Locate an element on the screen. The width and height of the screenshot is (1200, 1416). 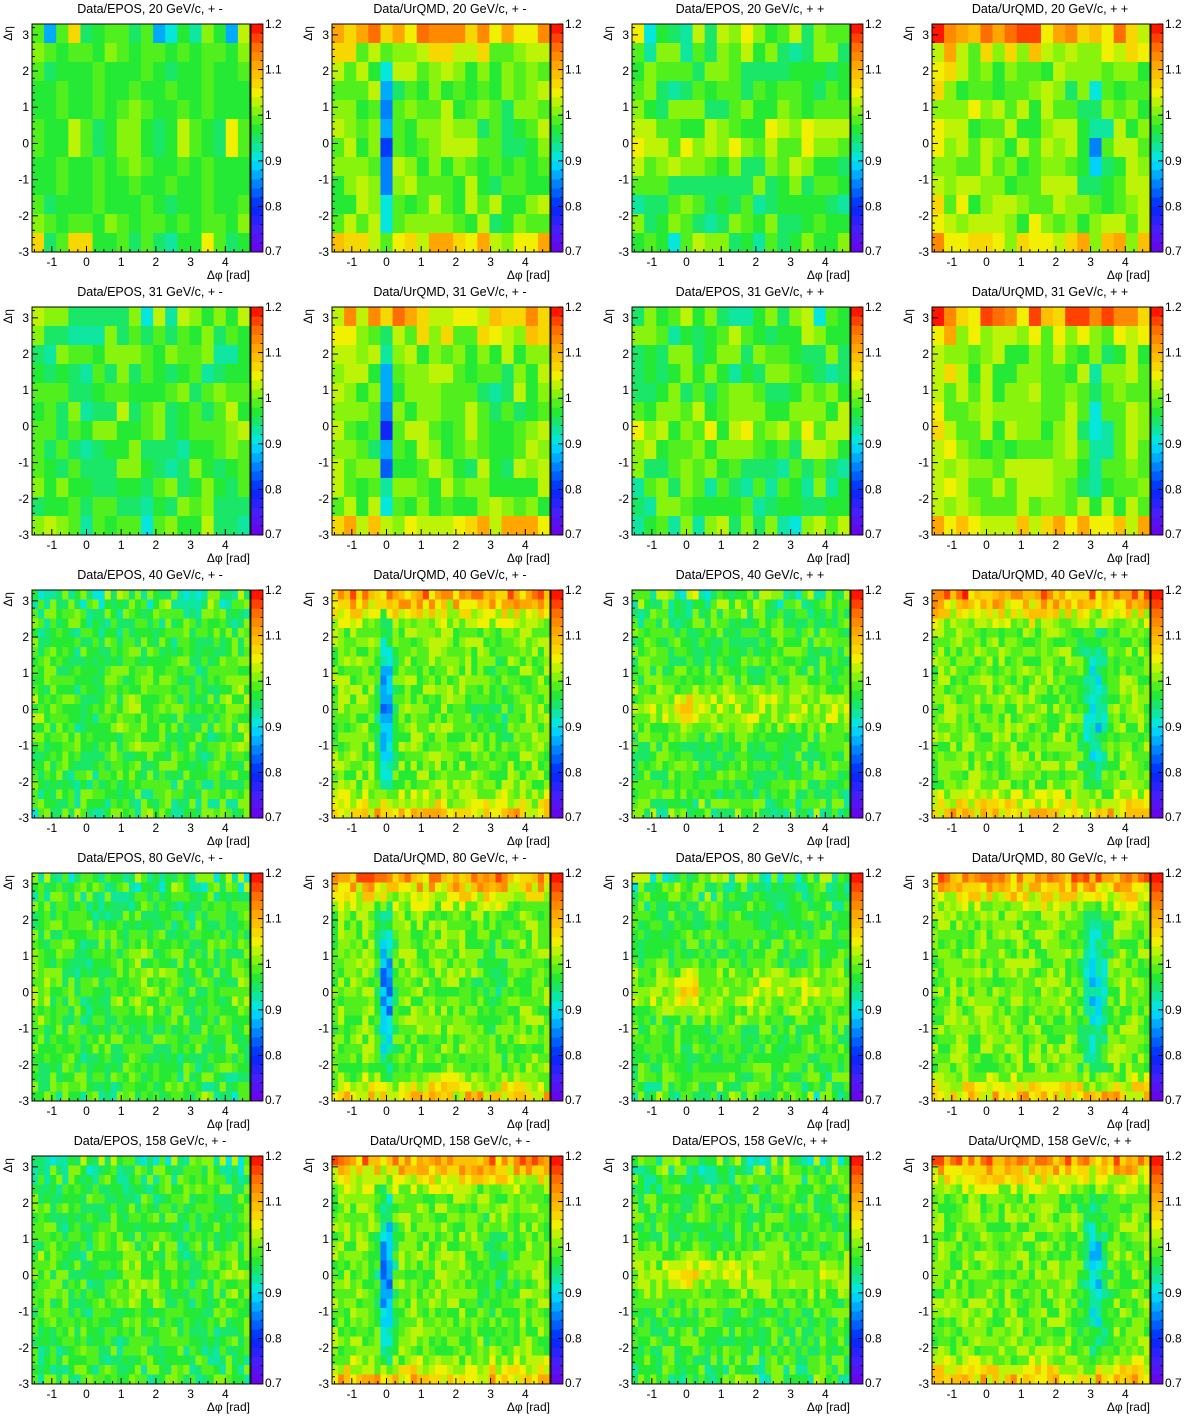
panel-title: Data/EPOS, 40 GeV/c, + - is located at coordinates (150, 575).